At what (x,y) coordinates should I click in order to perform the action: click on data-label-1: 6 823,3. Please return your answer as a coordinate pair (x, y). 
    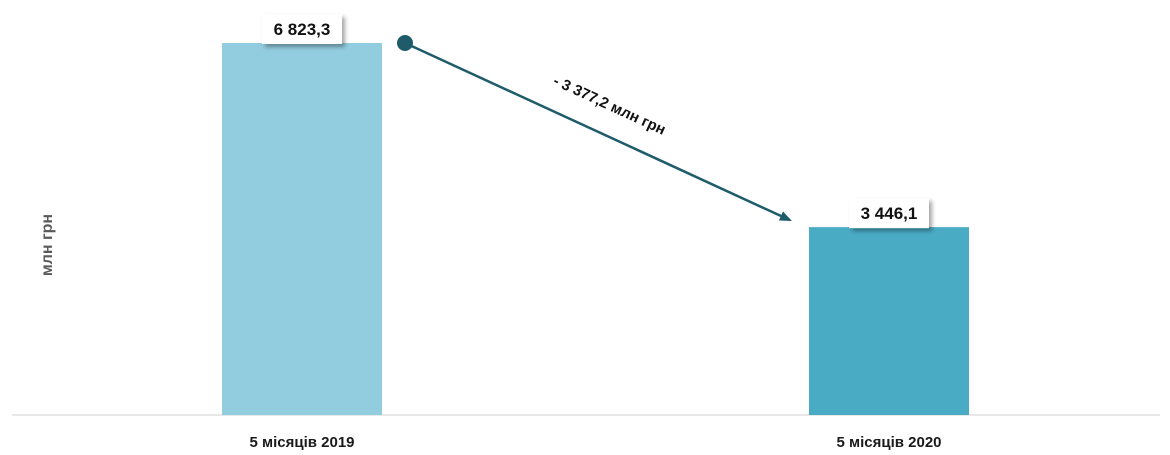
    Looking at the image, I should click on (302, 29).